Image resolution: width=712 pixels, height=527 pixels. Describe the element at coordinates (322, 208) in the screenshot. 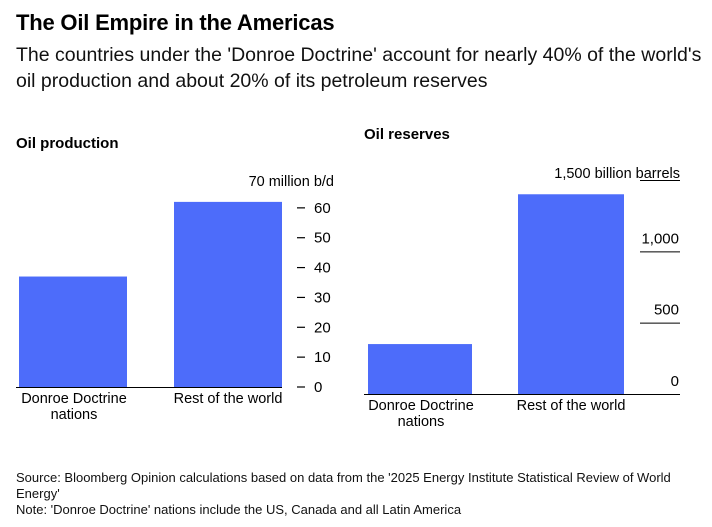

I see `y-tick-label: 60` at that location.